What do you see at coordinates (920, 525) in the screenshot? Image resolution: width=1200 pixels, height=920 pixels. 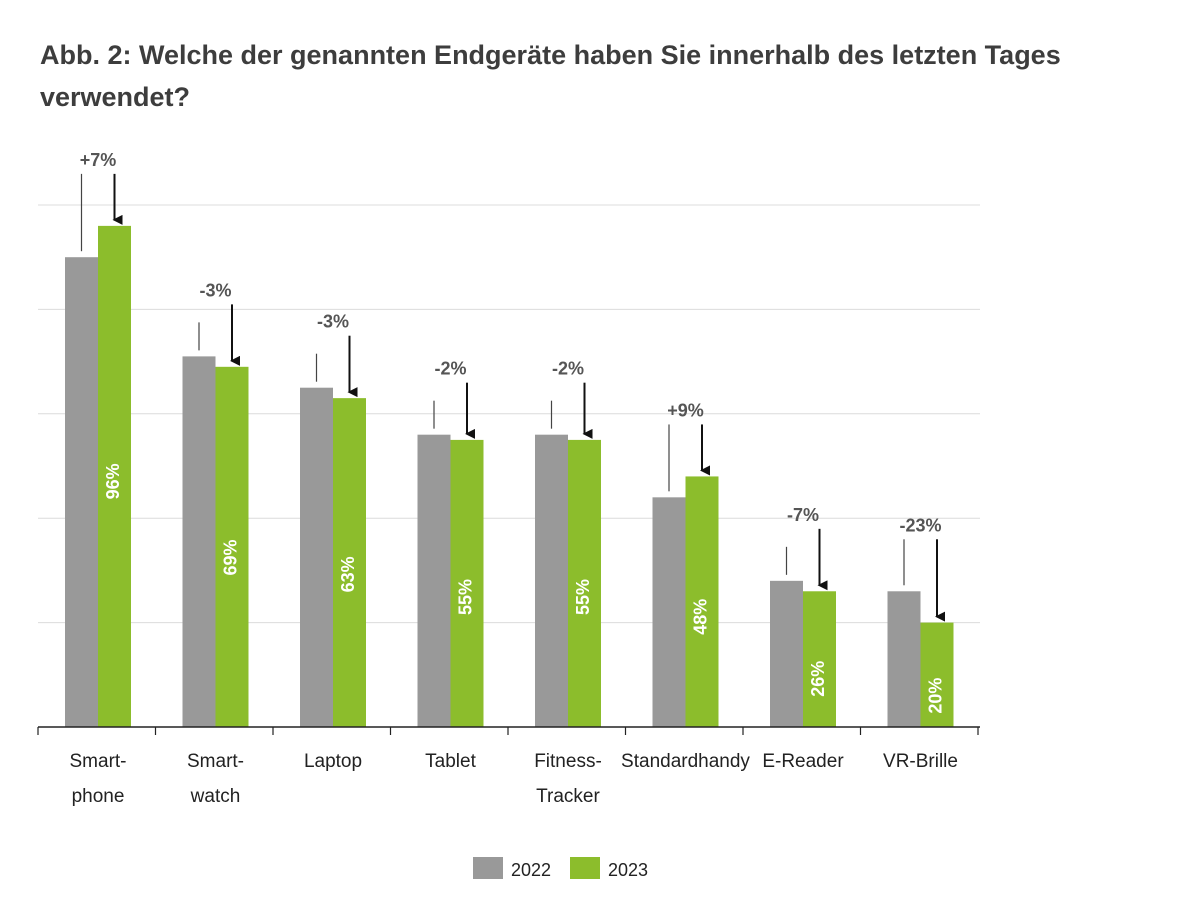 I see `change-label-vr-brille: -23%` at bounding box center [920, 525].